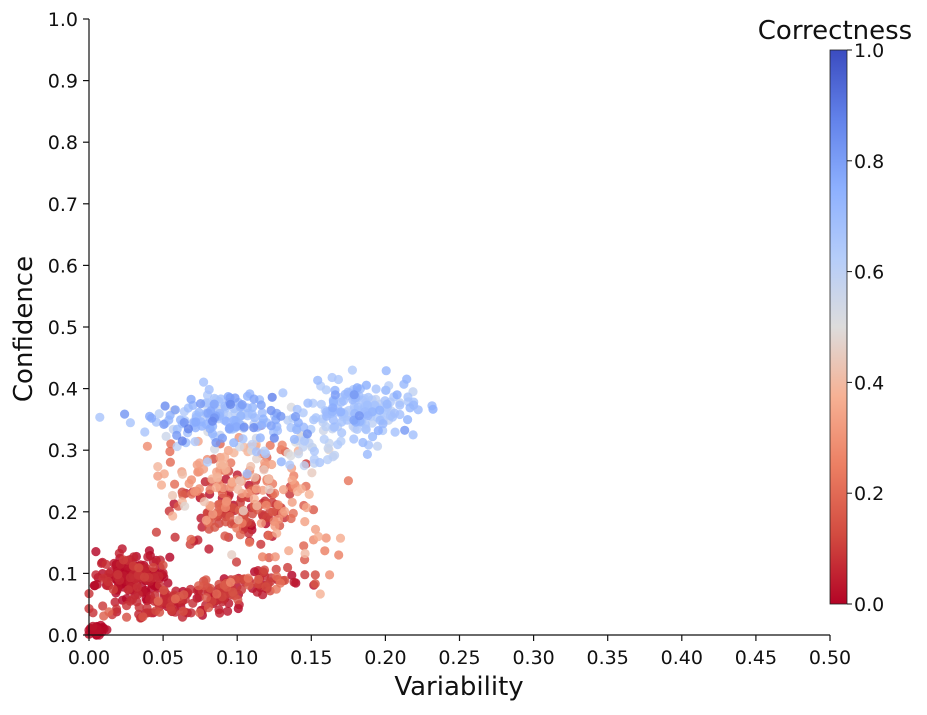 This screenshot has width=927, height=715. What do you see at coordinates (385, 658) in the screenshot?
I see `x-tick-label: 0.20` at bounding box center [385, 658].